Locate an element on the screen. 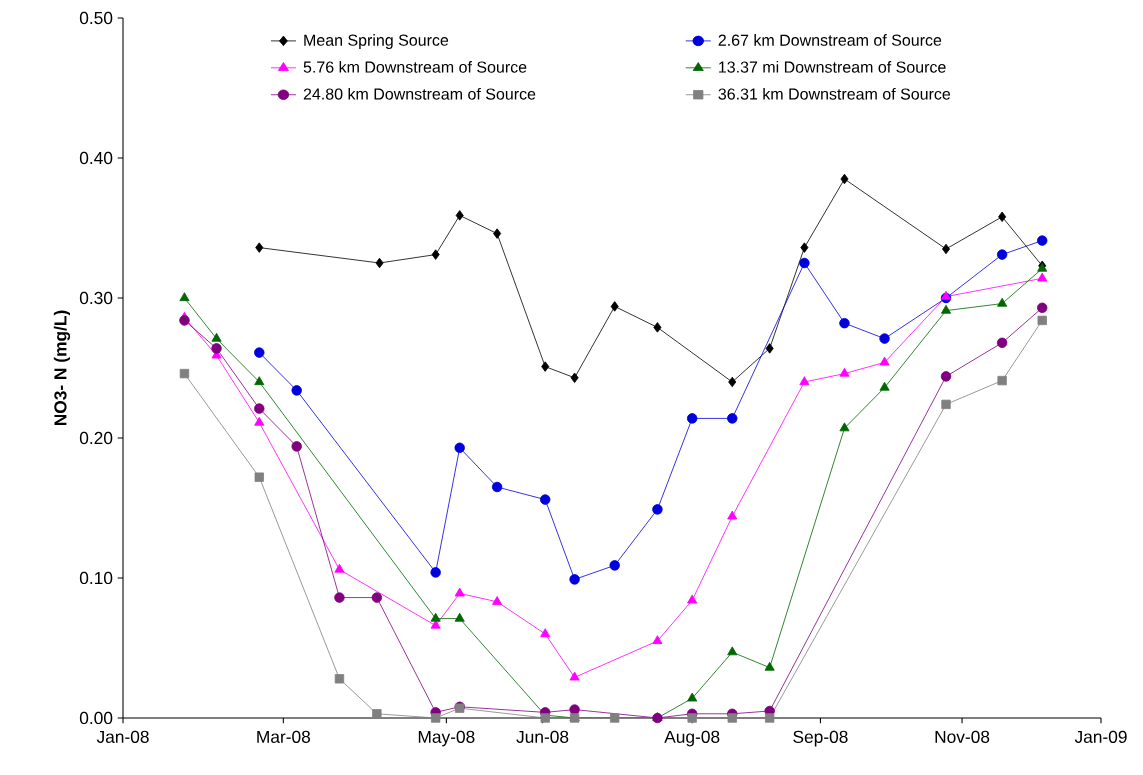  y-tick-label: 0.40 is located at coordinates (96, 158).